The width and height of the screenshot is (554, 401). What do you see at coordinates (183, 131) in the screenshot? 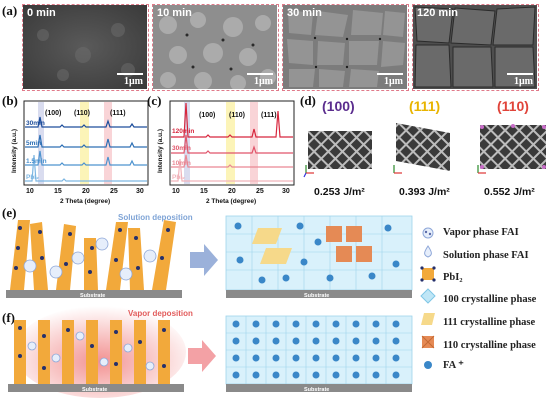
I see `curve-label-120min: 120min` at bounding box center [183, 131].